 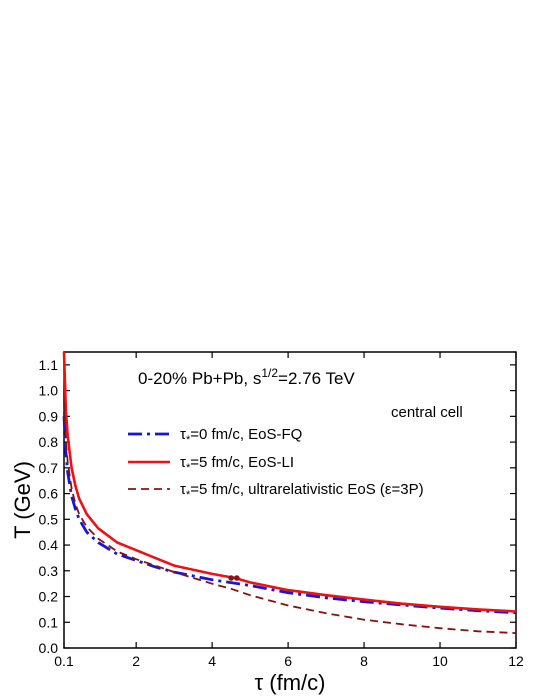 I want to click on x-tick-label: 2, so click(x=136, y=661).